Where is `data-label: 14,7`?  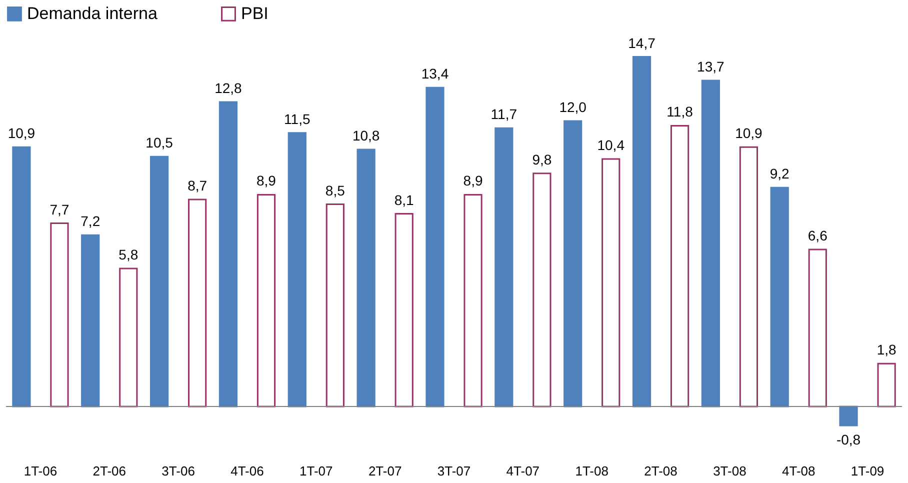
data-label: 14,7 is located at coordinates (642, 42).